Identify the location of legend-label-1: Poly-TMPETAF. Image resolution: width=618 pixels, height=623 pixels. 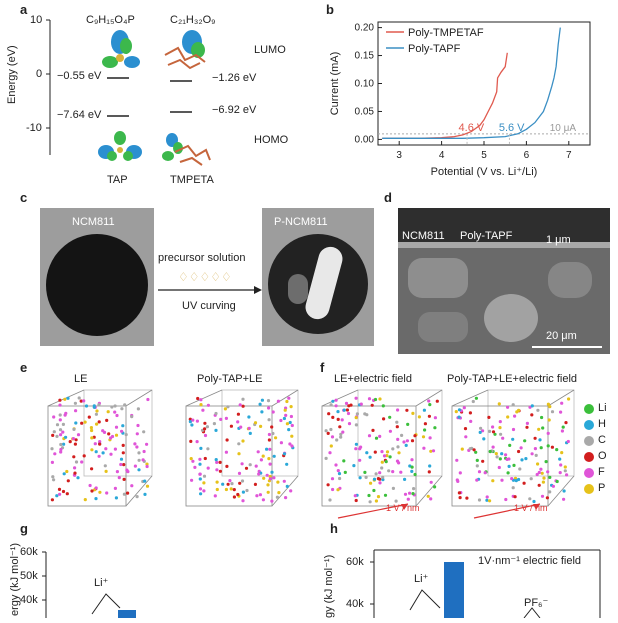
(446, 33).